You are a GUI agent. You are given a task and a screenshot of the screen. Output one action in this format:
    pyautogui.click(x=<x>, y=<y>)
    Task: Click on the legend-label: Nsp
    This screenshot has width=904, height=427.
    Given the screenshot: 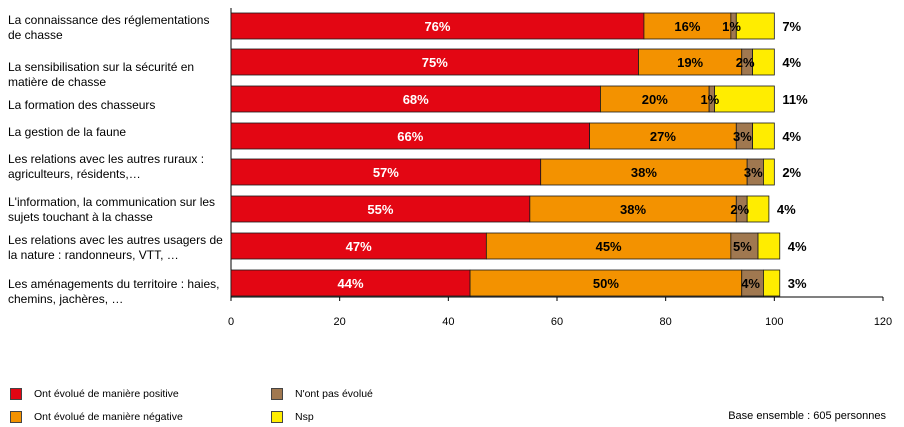 What is the action you would take?
    pyautogui.click(x=304, y=417)
    